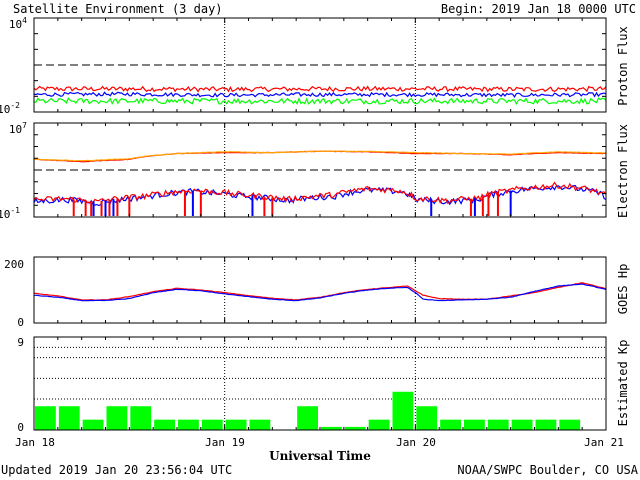 The image size is (640, 480). What do you see at coordinates (10, 108) in the screenshot?
I see `proton-ytick-bottom: 10-2` at bounding box center [10, 108].